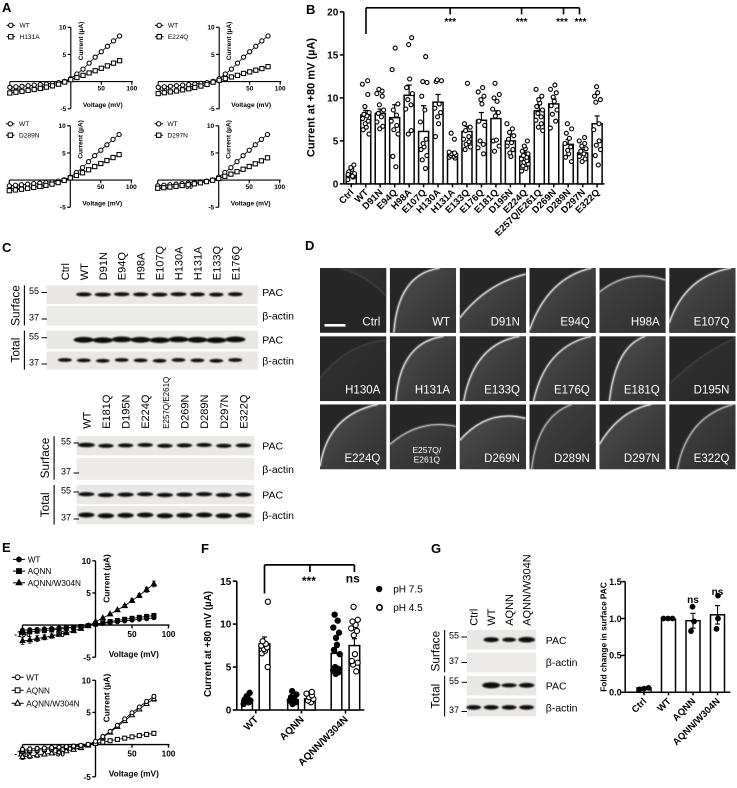 Image resolution: width=737 pixels, height=788 pixels. Describe the element at coordinates (528, 590) in the screenshot. I see `svg-text: AQNN/W304N` at that location.